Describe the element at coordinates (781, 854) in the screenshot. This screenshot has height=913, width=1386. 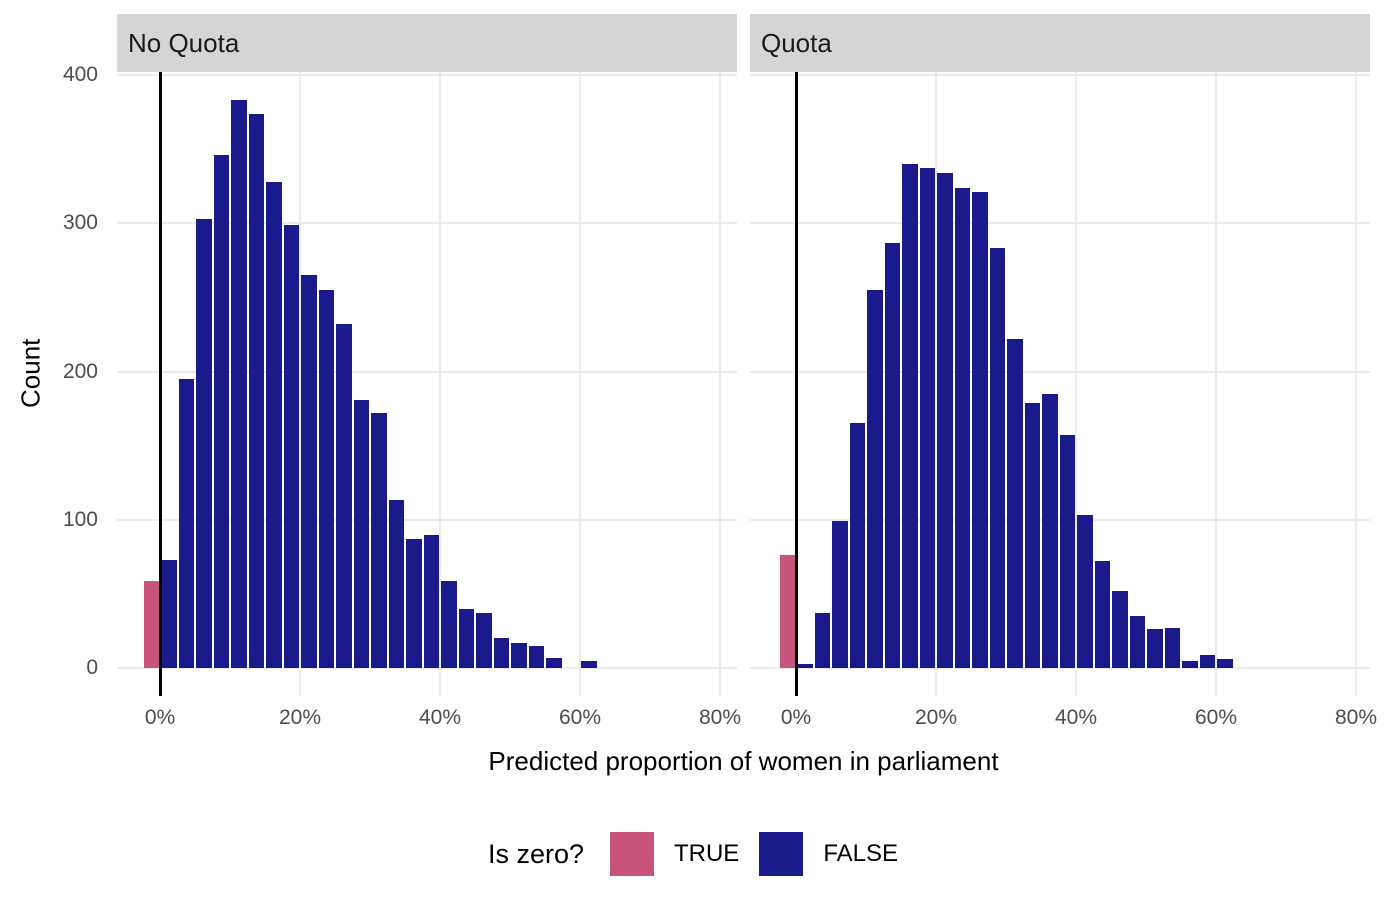
I see `legend-key-false-swatch` at that location.